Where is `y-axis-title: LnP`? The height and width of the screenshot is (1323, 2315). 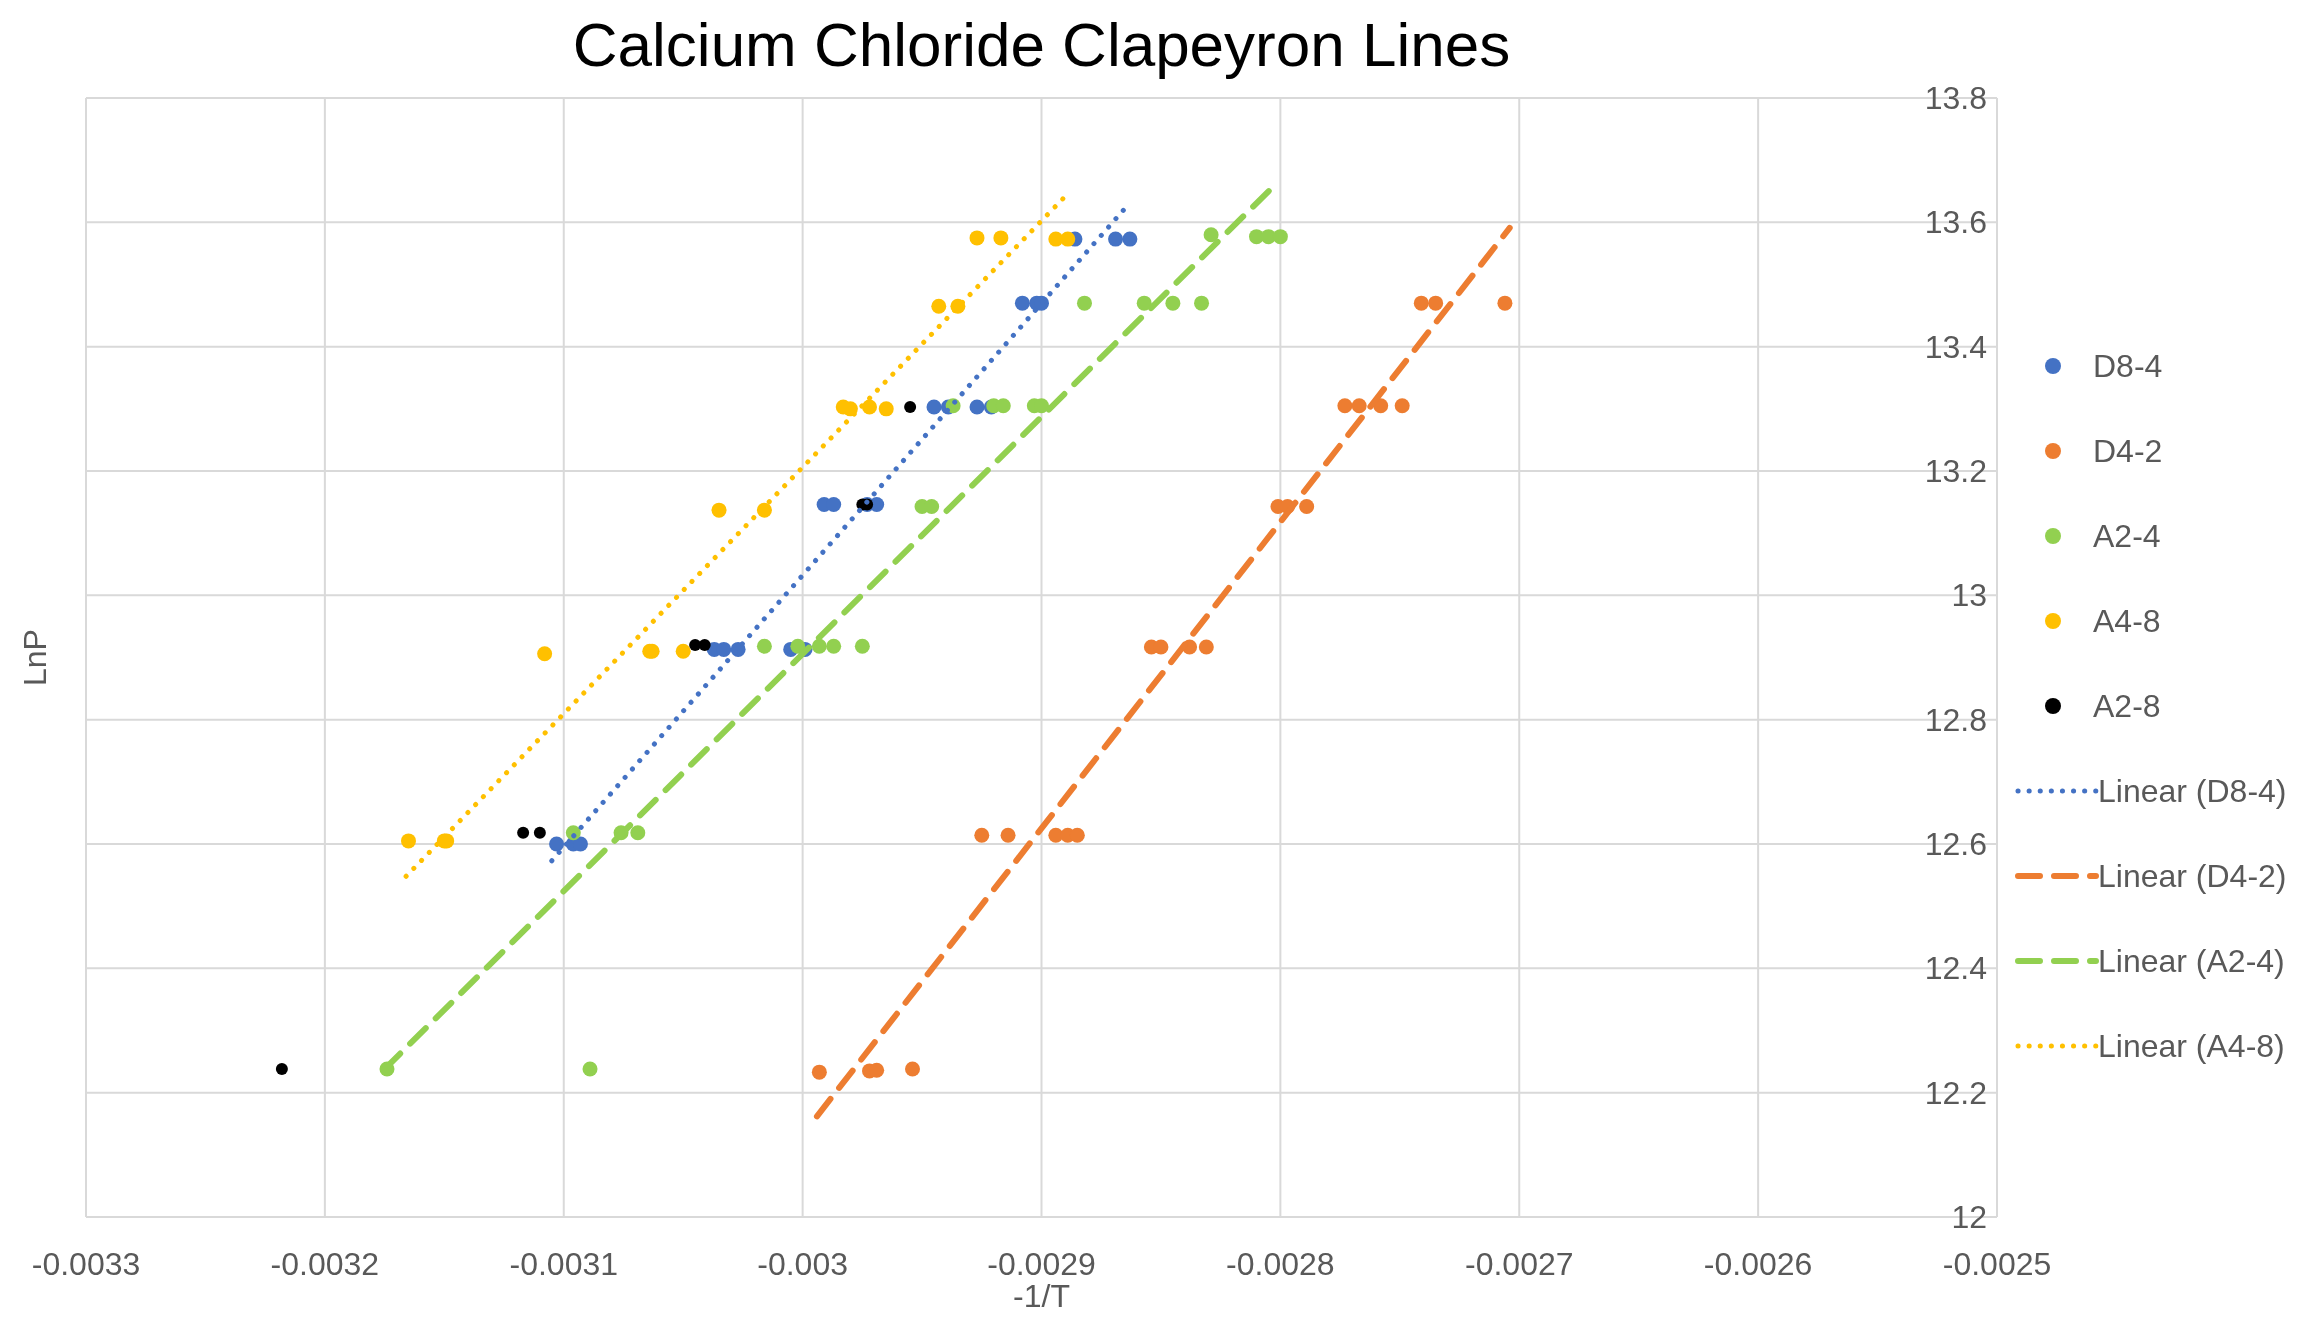 y-axis-title: LnP is located at coordinates (35, 657).